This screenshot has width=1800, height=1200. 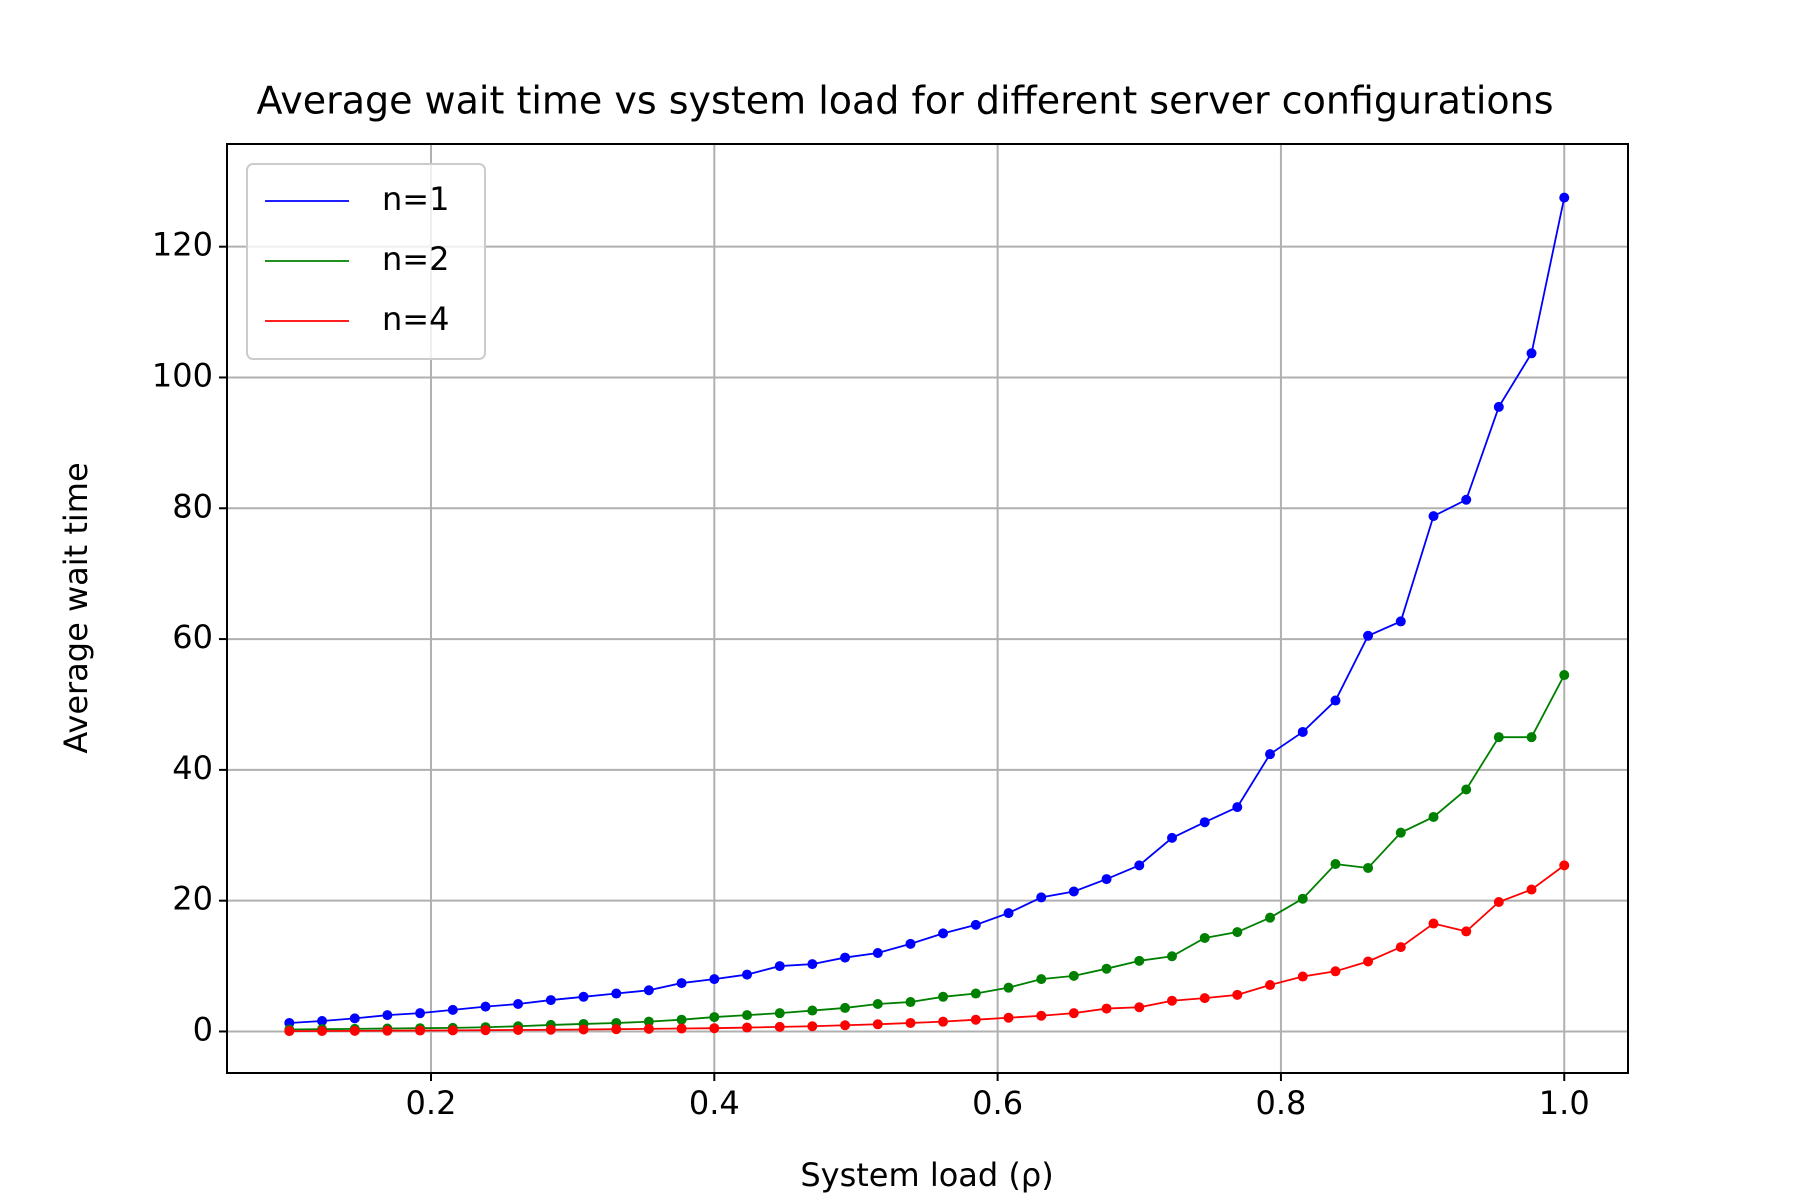 I want to click on legend-label: n=2, so click(x=415, y=259).